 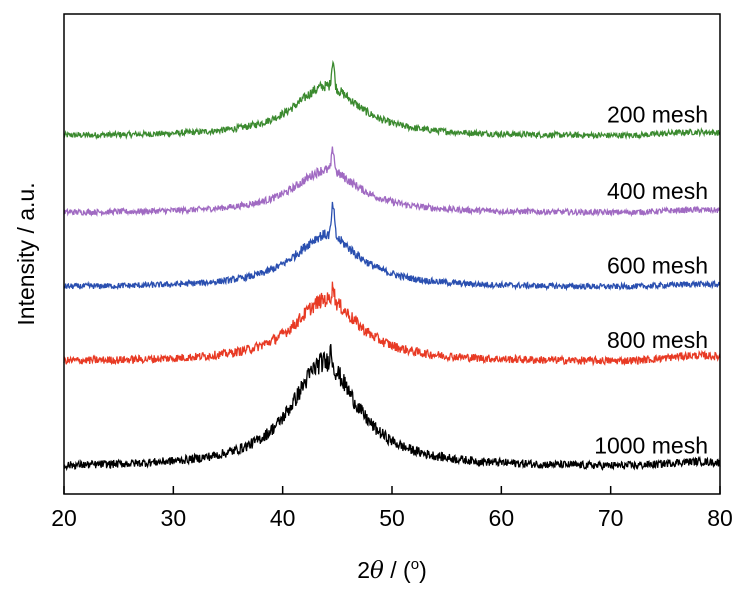 What do you see at coordinates (392, 518) in the screenshot?
I see `x-tick-label-50: 50` at bounding box center [392, 518].